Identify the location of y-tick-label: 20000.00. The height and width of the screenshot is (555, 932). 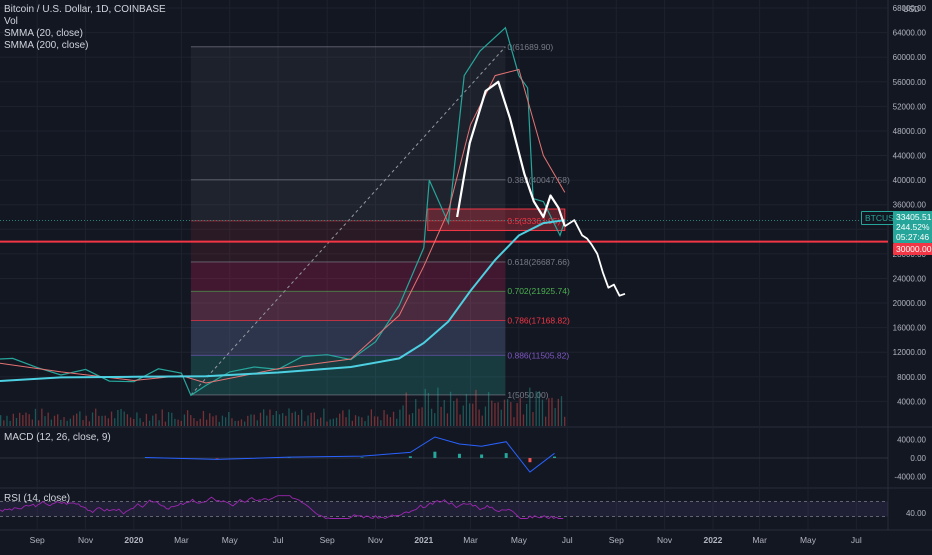
(910, 303).